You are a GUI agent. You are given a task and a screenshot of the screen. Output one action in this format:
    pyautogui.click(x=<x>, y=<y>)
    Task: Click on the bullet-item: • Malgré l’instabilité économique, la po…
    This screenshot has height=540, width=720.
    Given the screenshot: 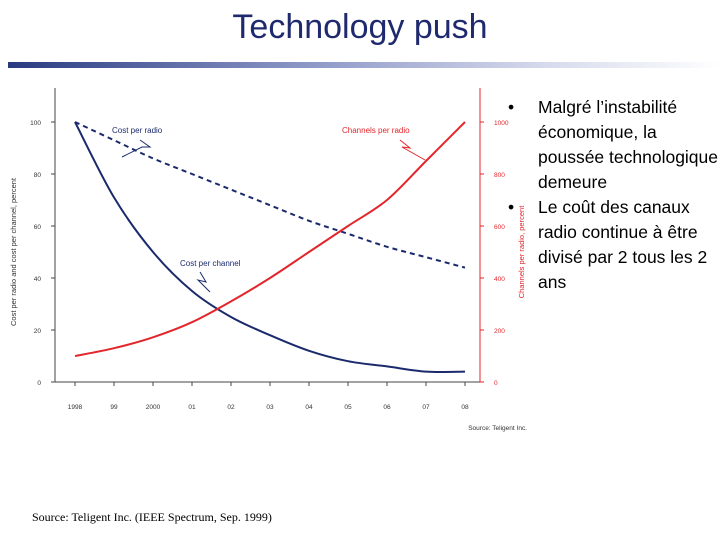 What is the action you would take?
    pyautogui.click(x=613, y=145)
    